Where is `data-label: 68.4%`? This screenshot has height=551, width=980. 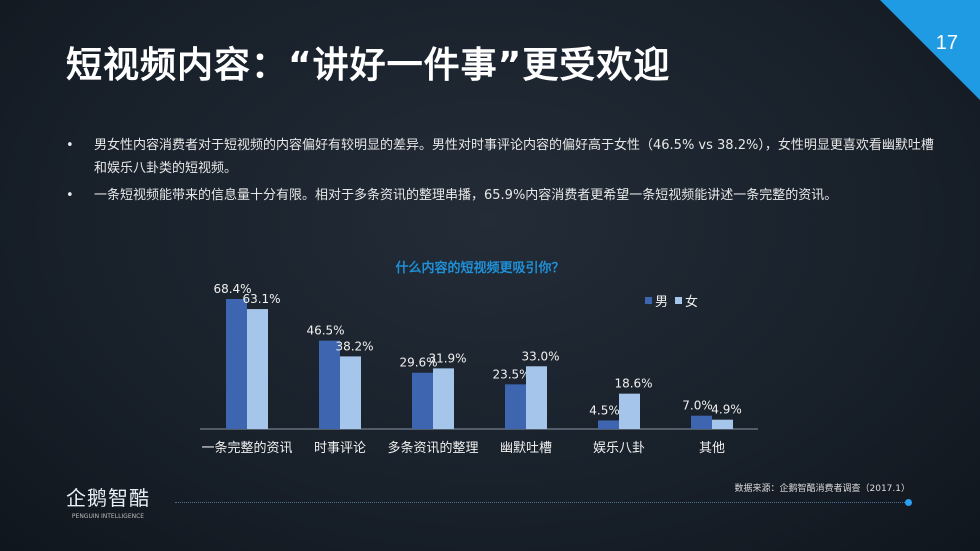 data-label: 68.4% is located at coordinates (232, 289).